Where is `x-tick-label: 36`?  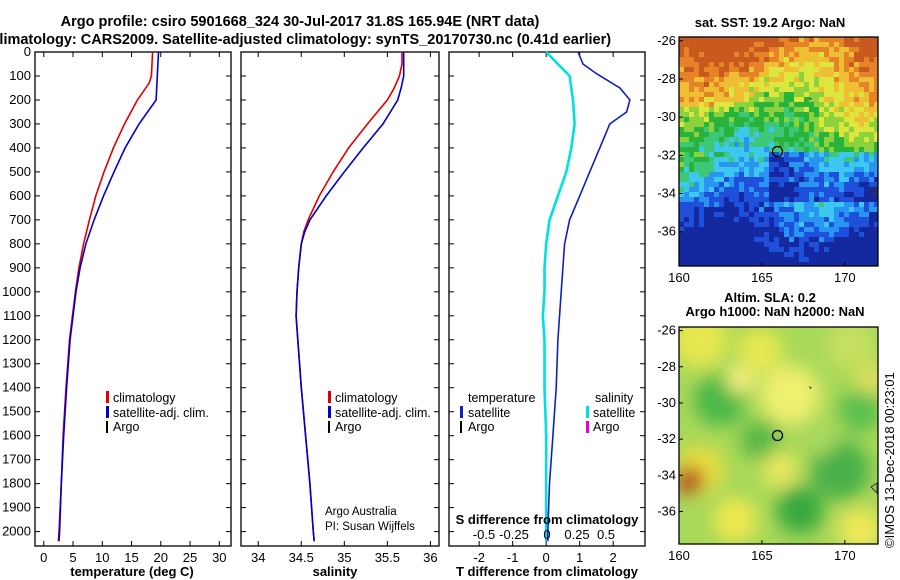 x-tick-label: 36 is located at coordinates (430, 557).